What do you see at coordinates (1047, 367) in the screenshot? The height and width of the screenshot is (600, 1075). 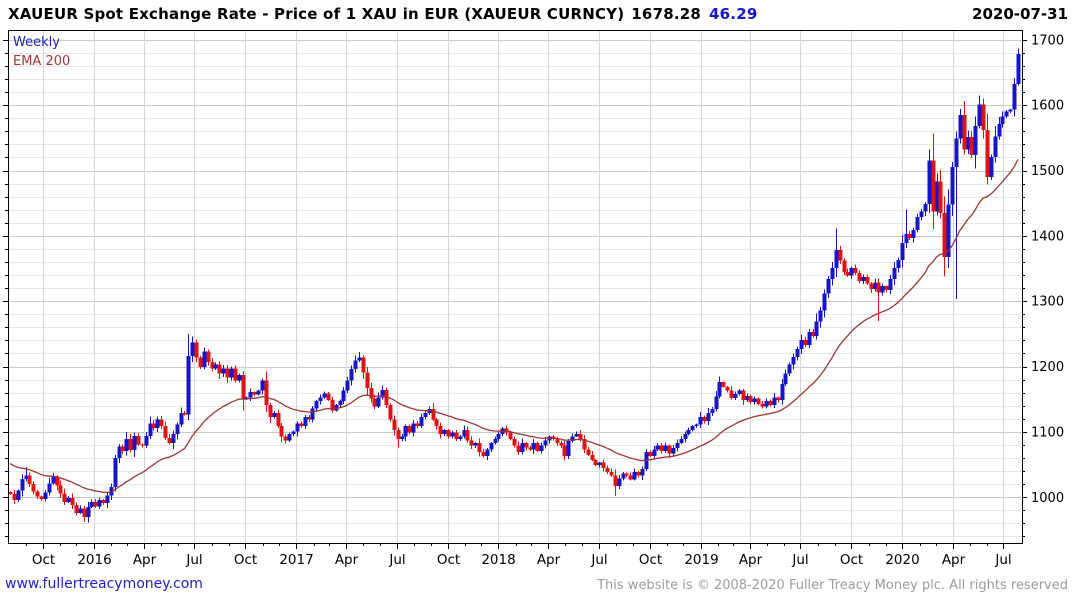 I see `y-tick-label: 1200` at bounding box center [1047, 367].